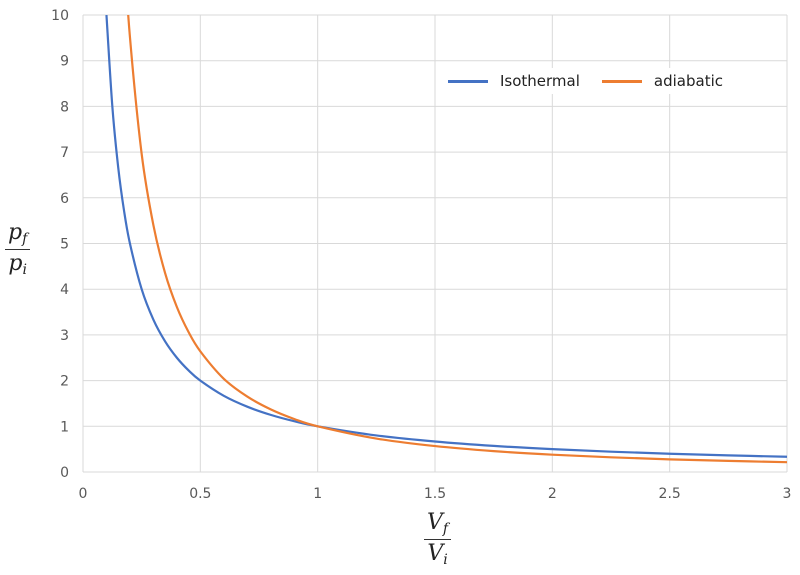 This screenshot has width=800, height=575. What do you see at coordinates (64, 290) in the screenshot?
I see `y-tick-label: 4` at bounding box center [64, 290].